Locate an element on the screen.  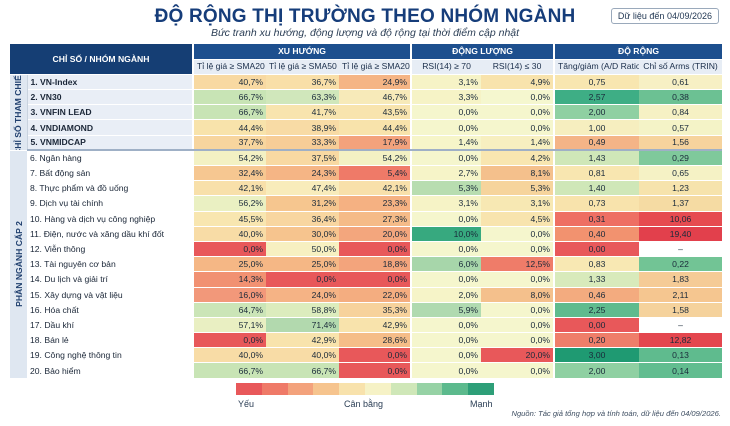
row-name: 4. VNDIAMOND is located at coordinates (110, 127).